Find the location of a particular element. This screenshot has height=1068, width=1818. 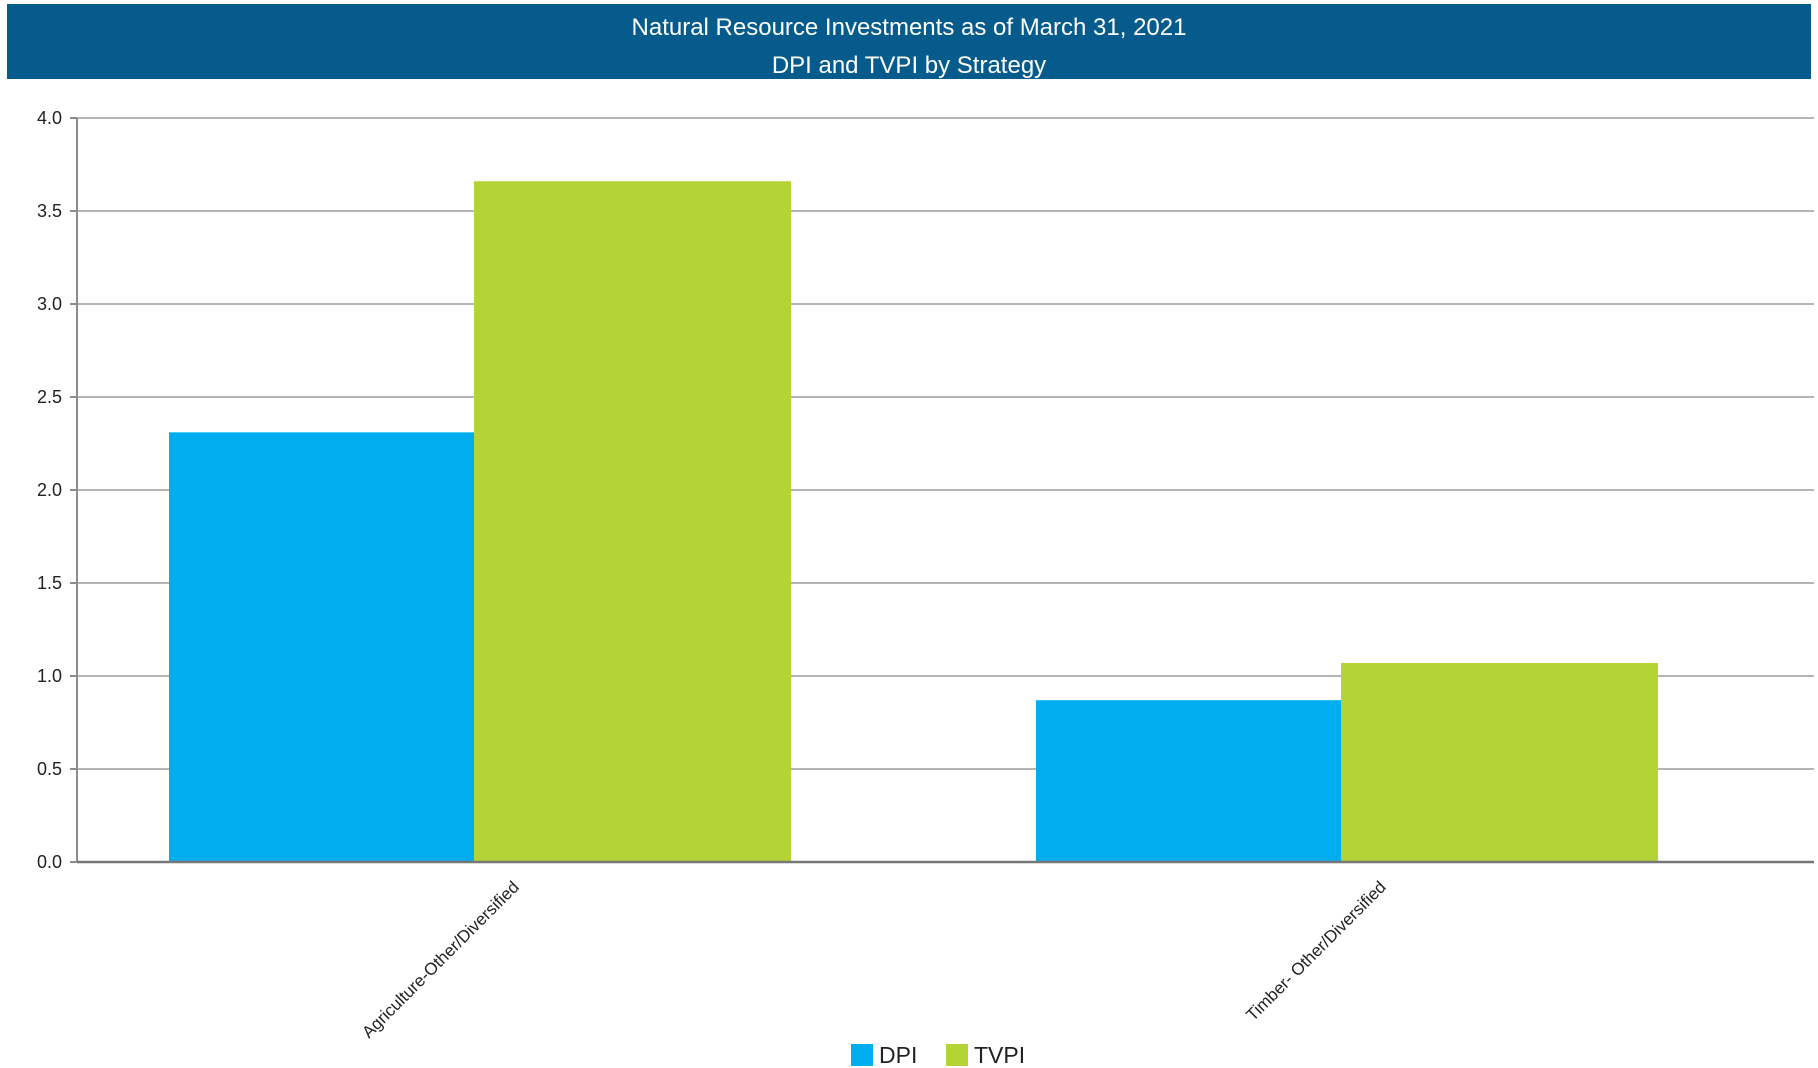

legend-swatch-tvpi is located at coordinates (957, 1055).